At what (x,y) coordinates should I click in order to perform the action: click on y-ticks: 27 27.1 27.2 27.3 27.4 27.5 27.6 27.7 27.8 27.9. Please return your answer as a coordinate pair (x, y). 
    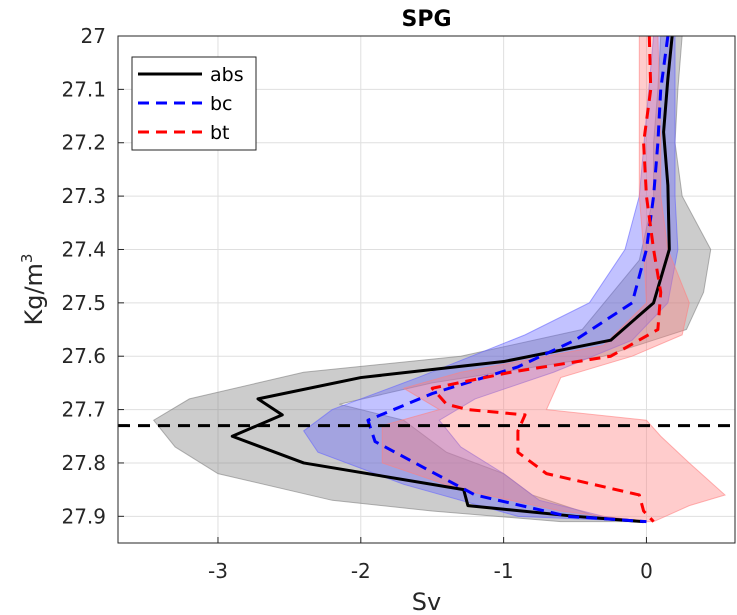
    Looking at the image, I should click on (92, 276).